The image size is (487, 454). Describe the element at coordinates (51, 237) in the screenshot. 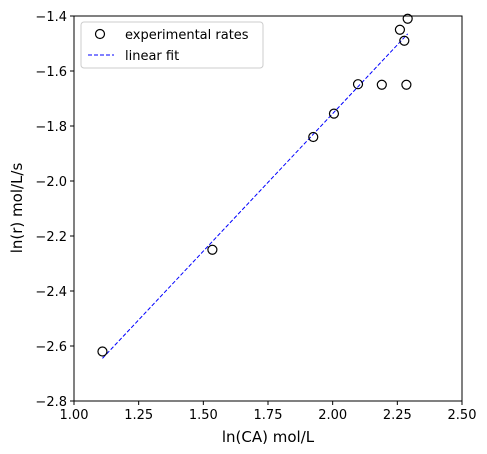

I see `y-tick-label: −2.2` at that location.